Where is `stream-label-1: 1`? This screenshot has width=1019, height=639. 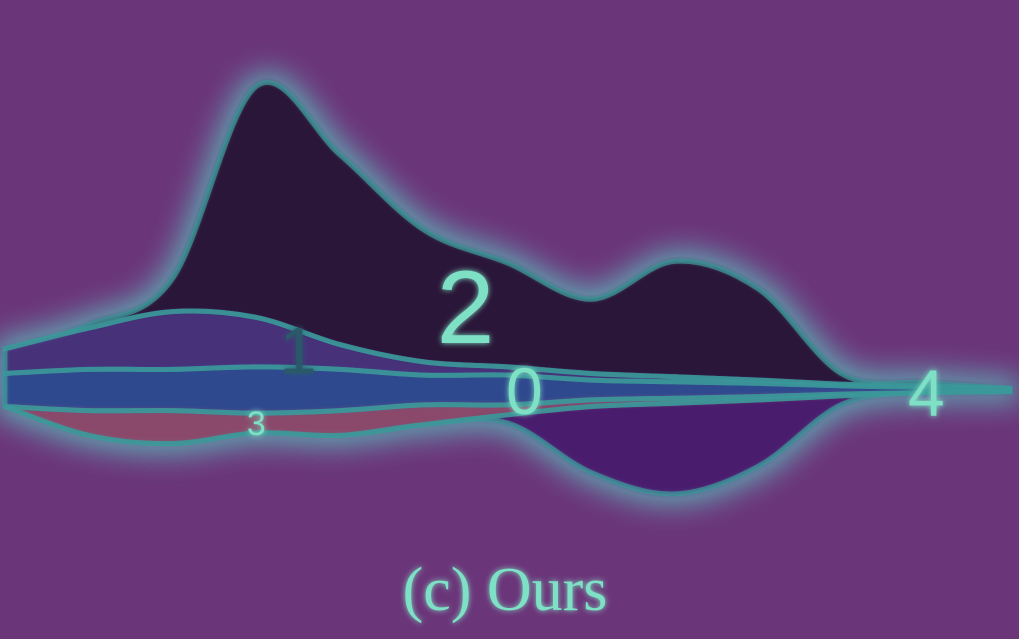
stream-label-1: 1 is located at coordinates (298, 350).